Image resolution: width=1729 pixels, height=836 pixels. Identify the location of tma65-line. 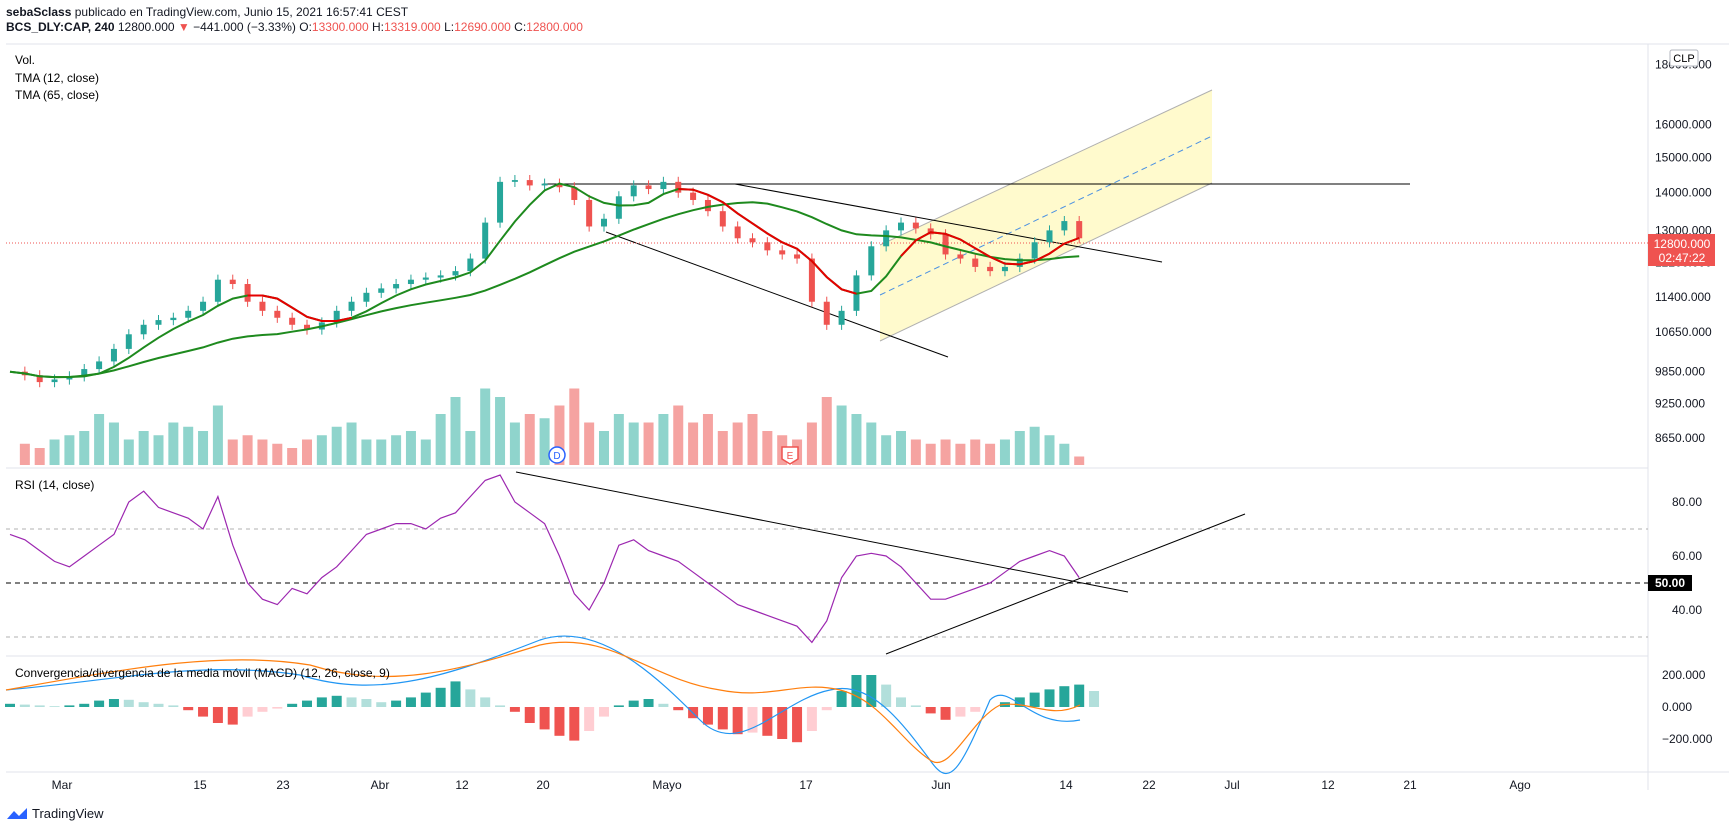
(544, 290).